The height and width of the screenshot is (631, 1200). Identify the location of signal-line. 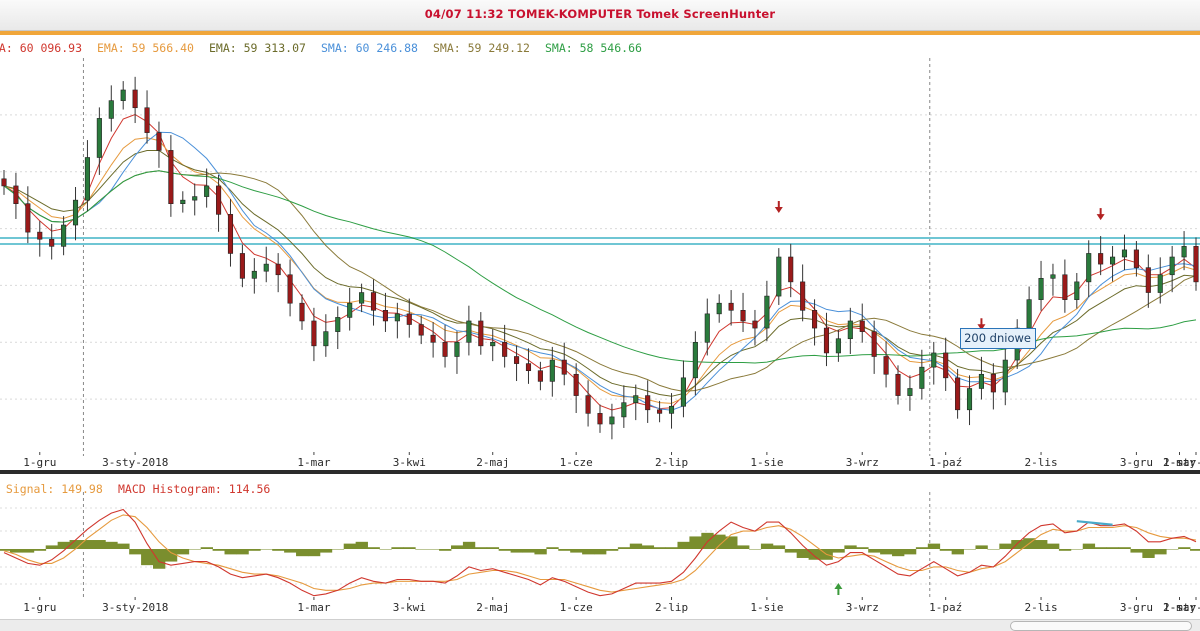
(600, 553).